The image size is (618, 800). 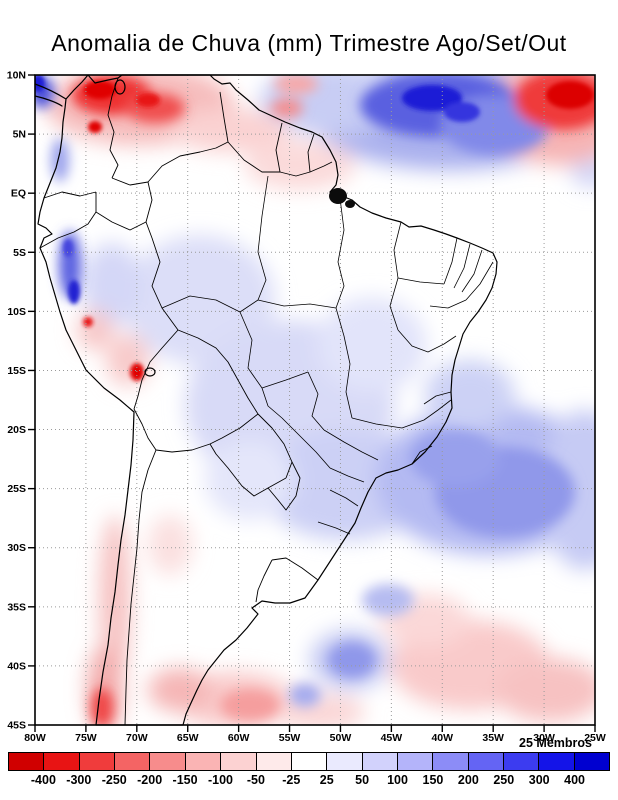 I want to click on lat-label: 40S, so click(x=16, y=666).